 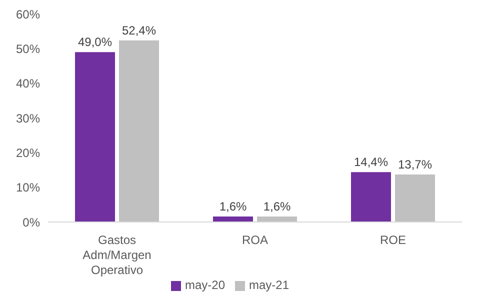 I want to click on y-tick-label: 40%, so click(x=28, y=83).